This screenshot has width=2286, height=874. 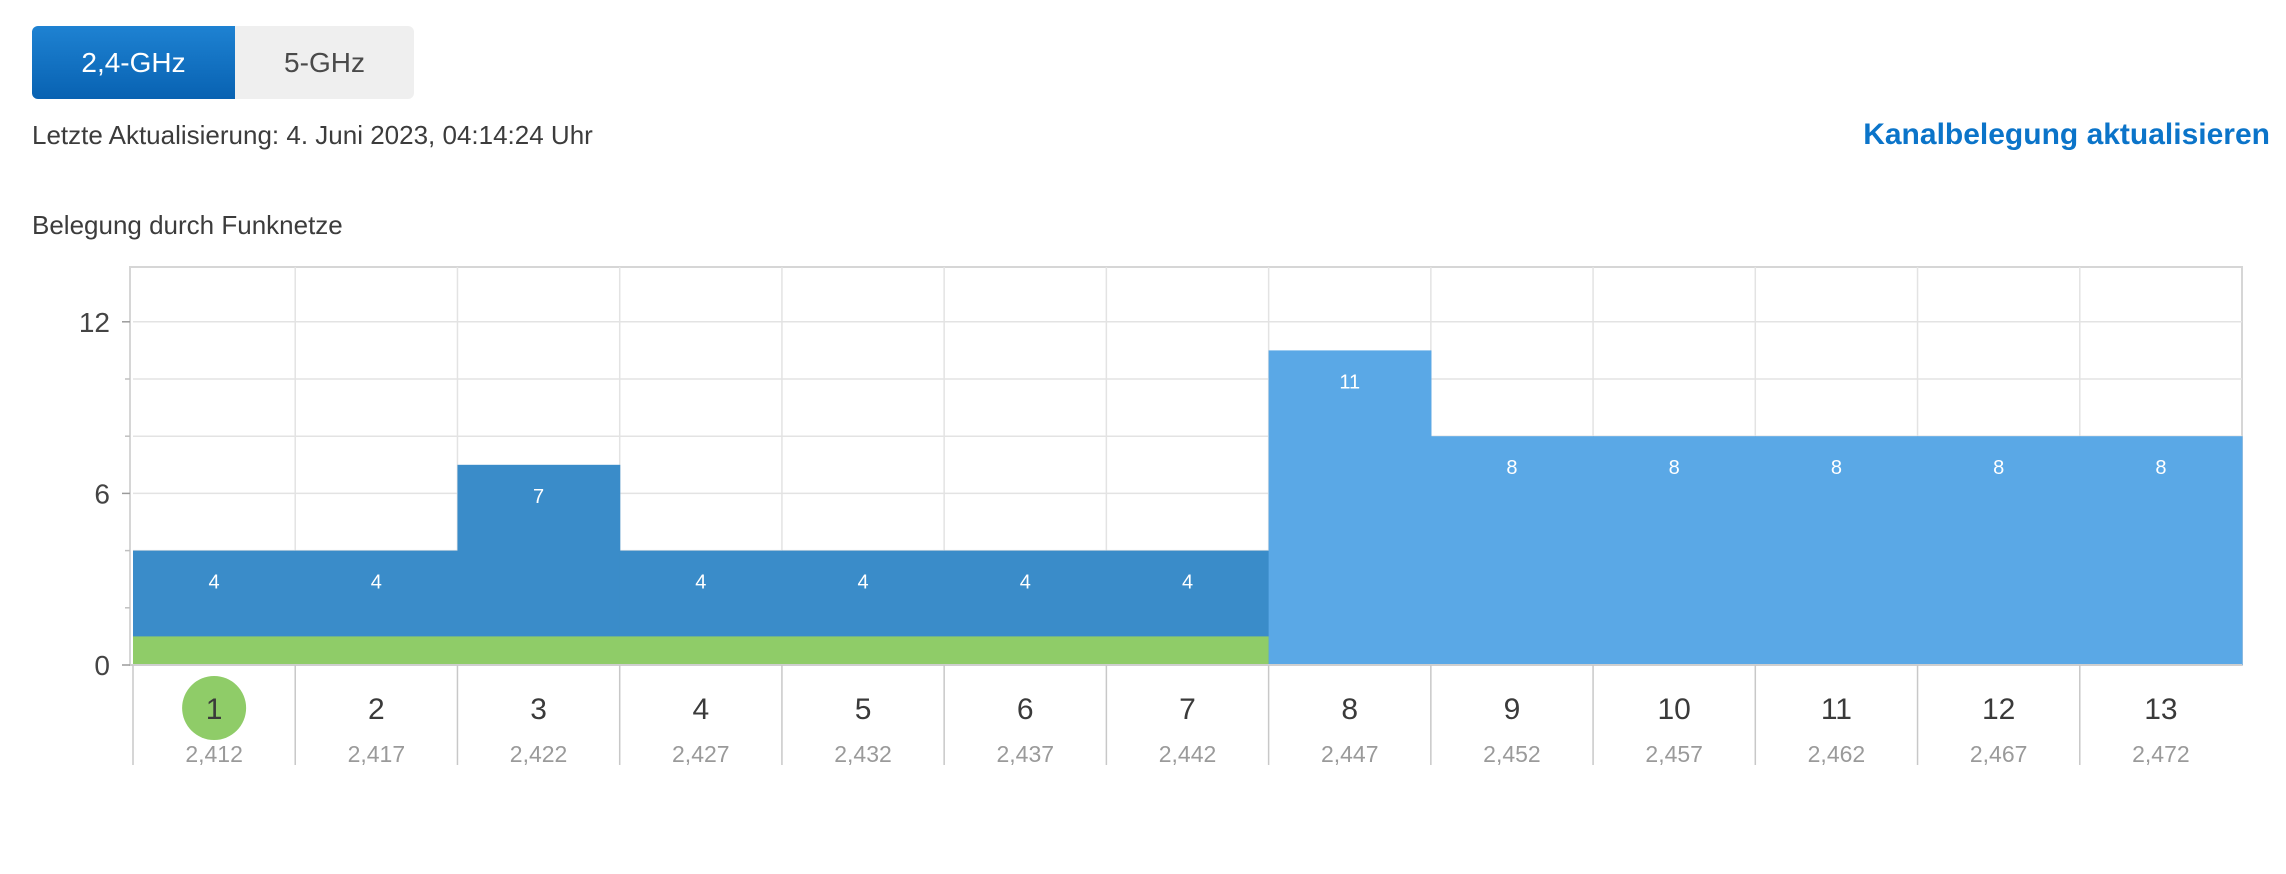 I want to click on x-tick-label-frequency: 2,432, so click(x=863, y=754).